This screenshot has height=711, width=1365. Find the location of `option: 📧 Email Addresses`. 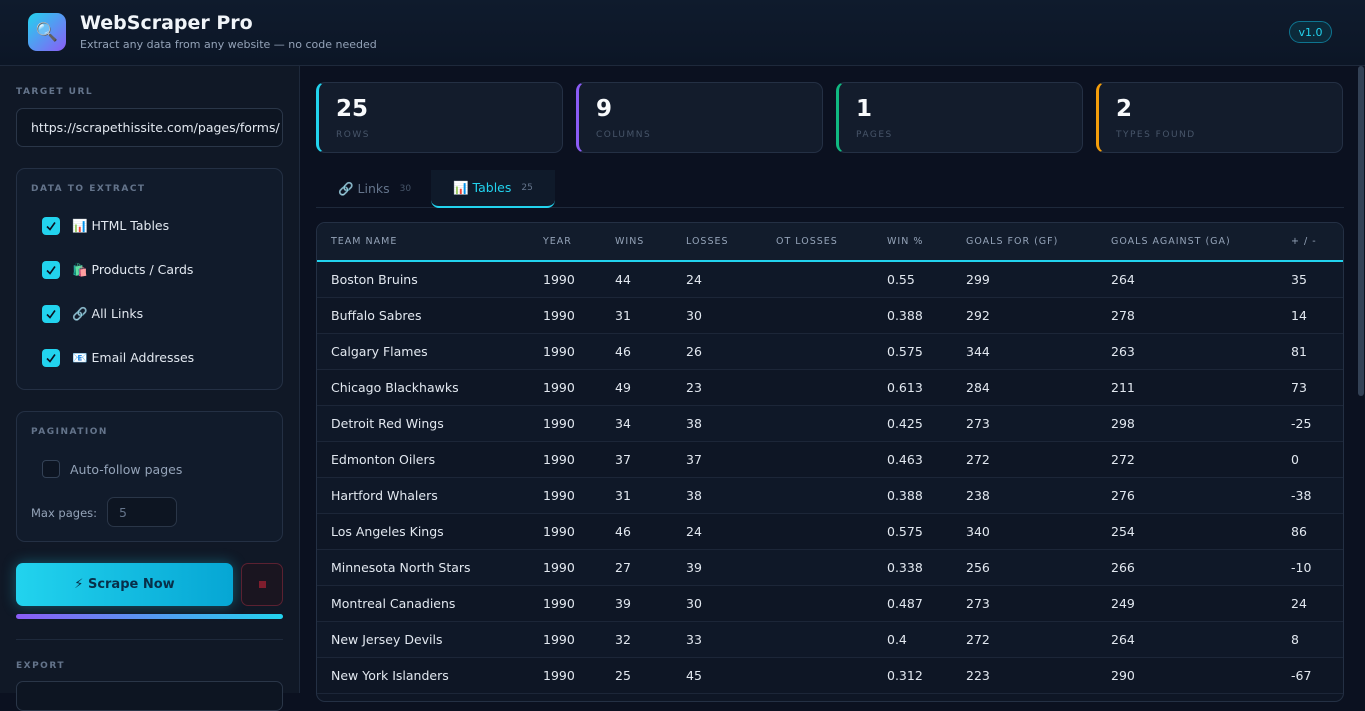

option: 📧 Email Addresses is located at coordinates (118, 358).